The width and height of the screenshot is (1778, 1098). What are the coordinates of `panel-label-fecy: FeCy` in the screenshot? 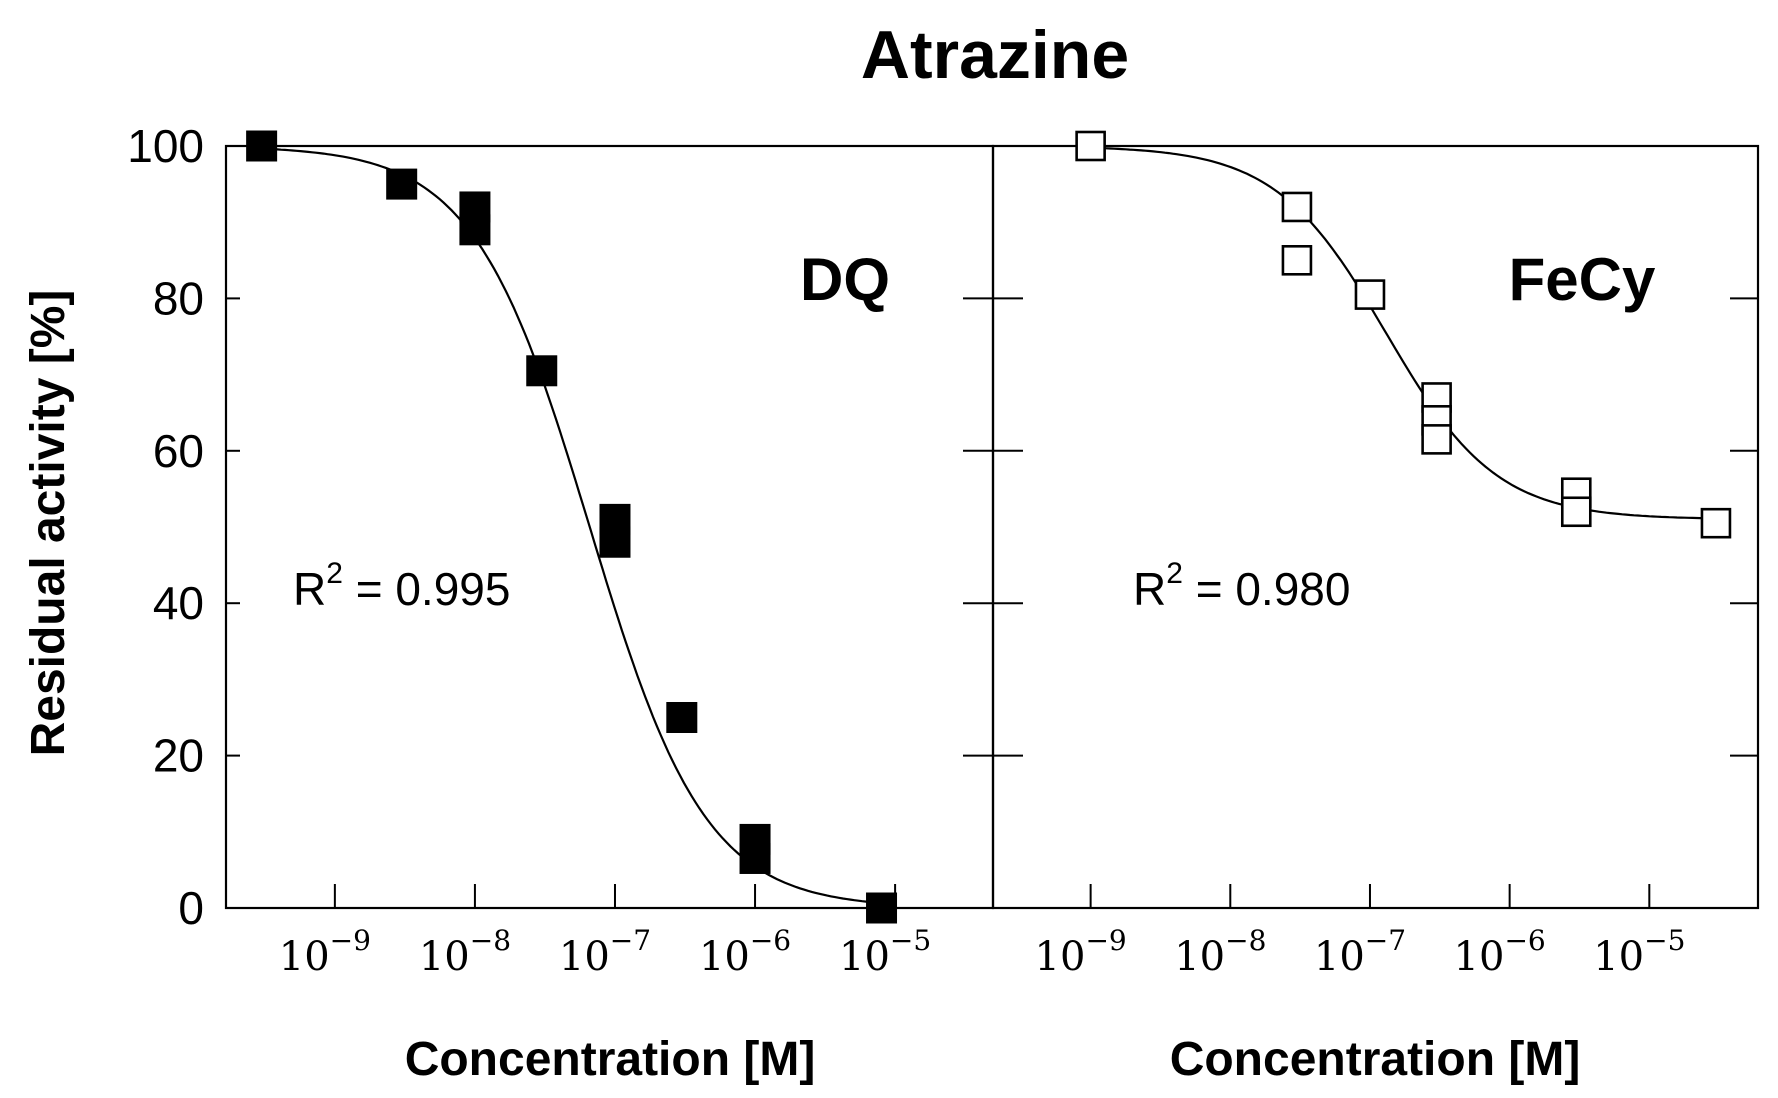 It's located at (1582, 279).